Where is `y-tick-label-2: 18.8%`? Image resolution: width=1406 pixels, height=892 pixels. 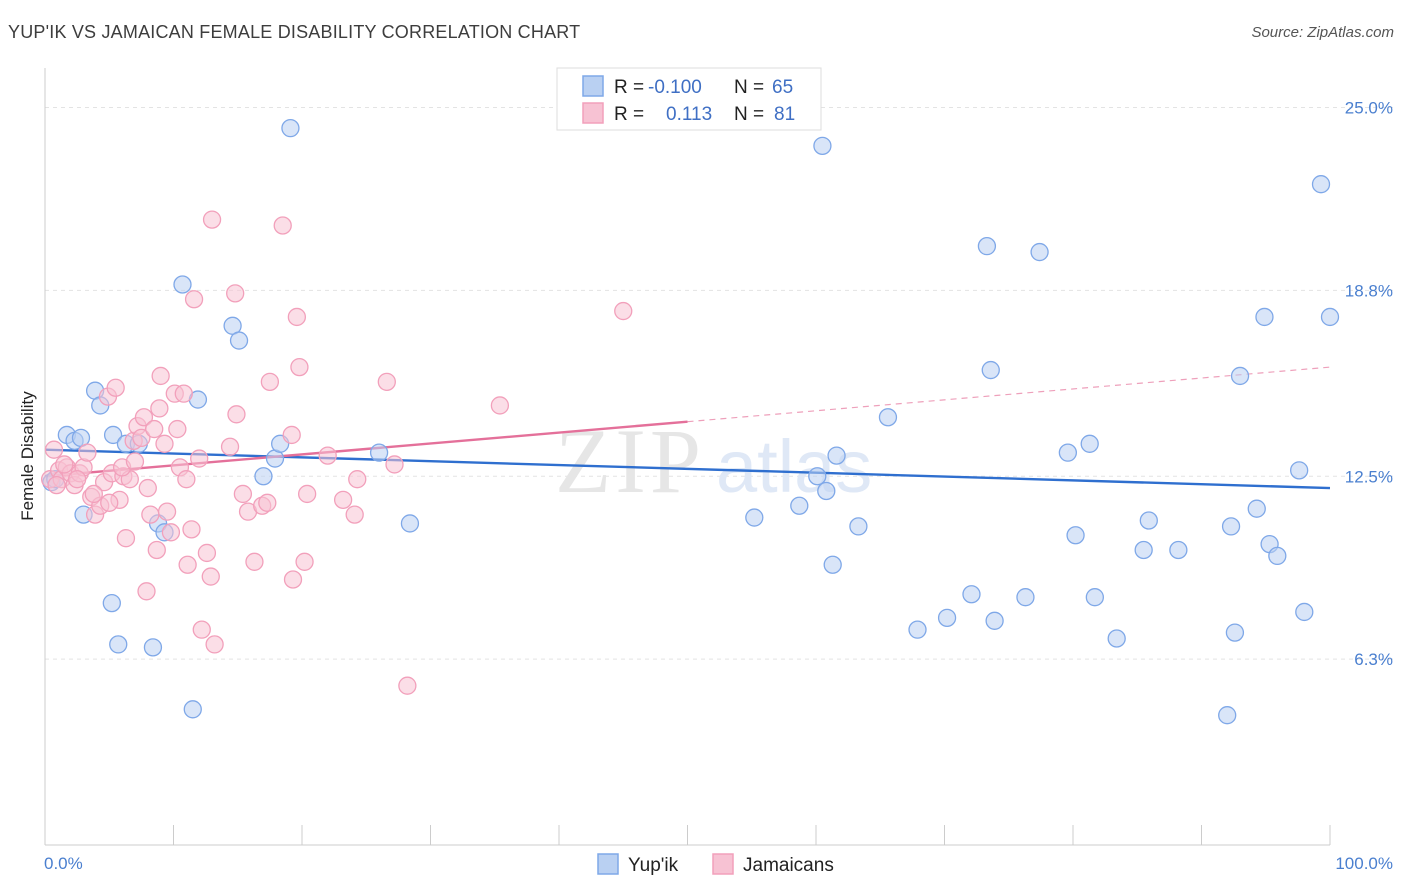 y-tick-label-2: 18.8% is located at coordinates (1369, 290).